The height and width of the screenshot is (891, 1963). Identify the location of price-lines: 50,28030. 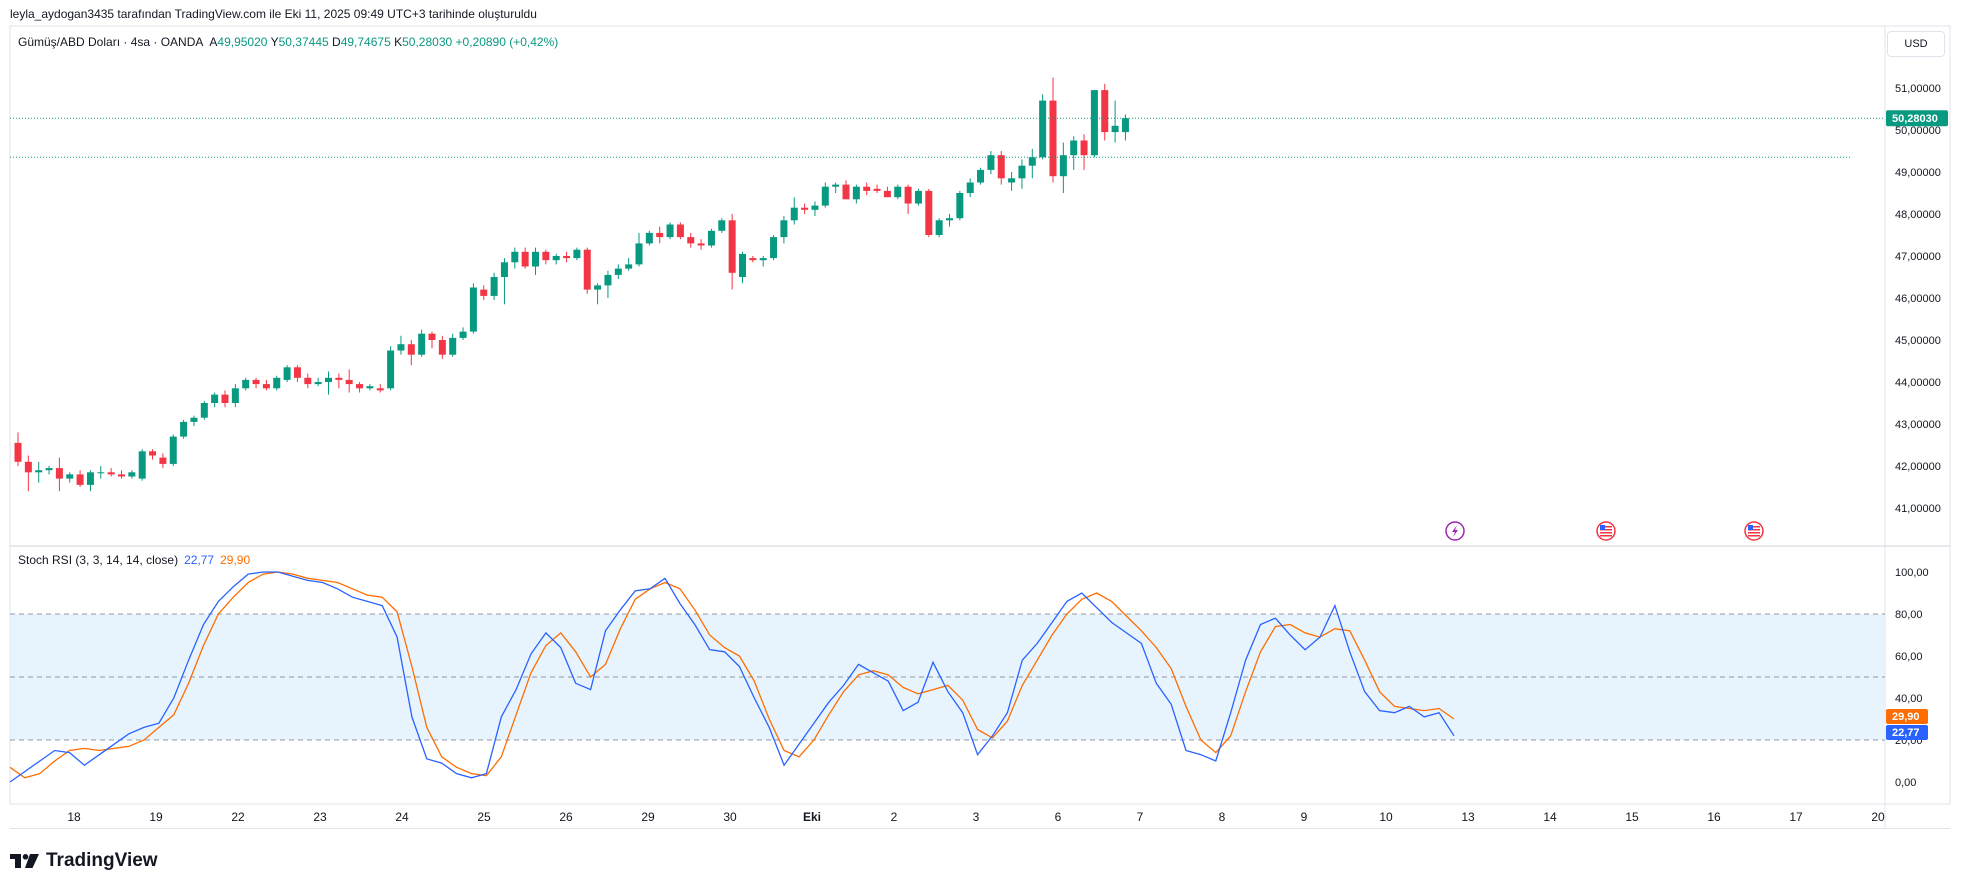
(979, 134).